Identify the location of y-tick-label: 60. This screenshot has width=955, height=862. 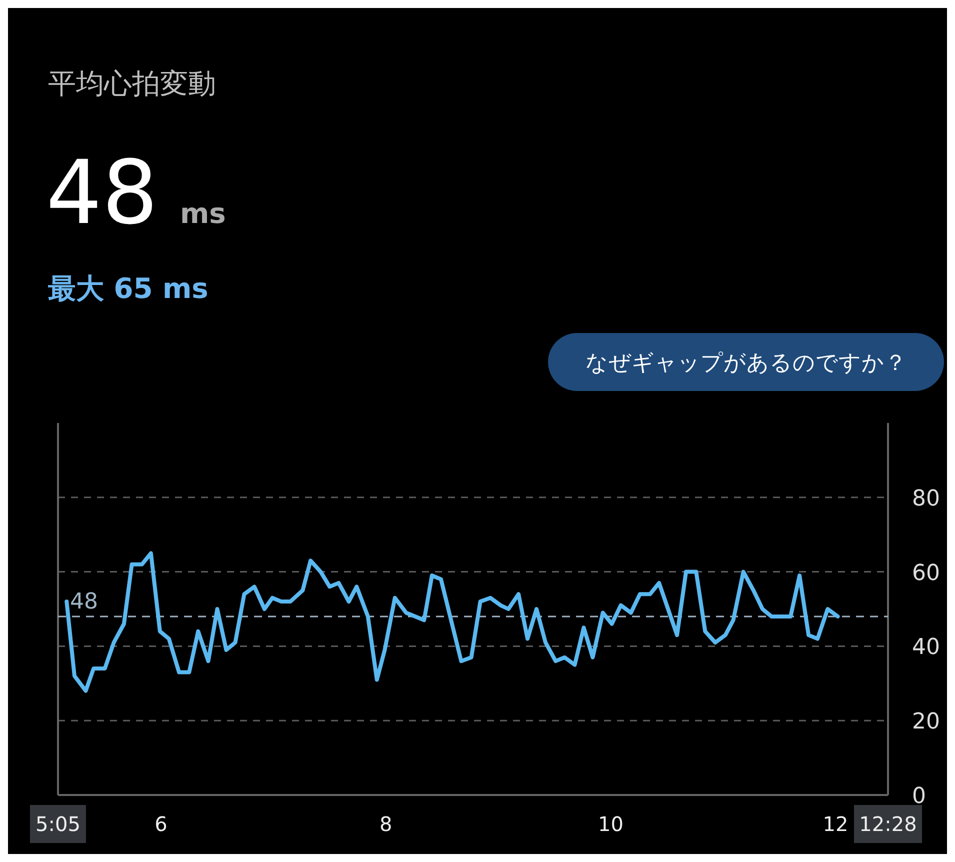
(926, 573).